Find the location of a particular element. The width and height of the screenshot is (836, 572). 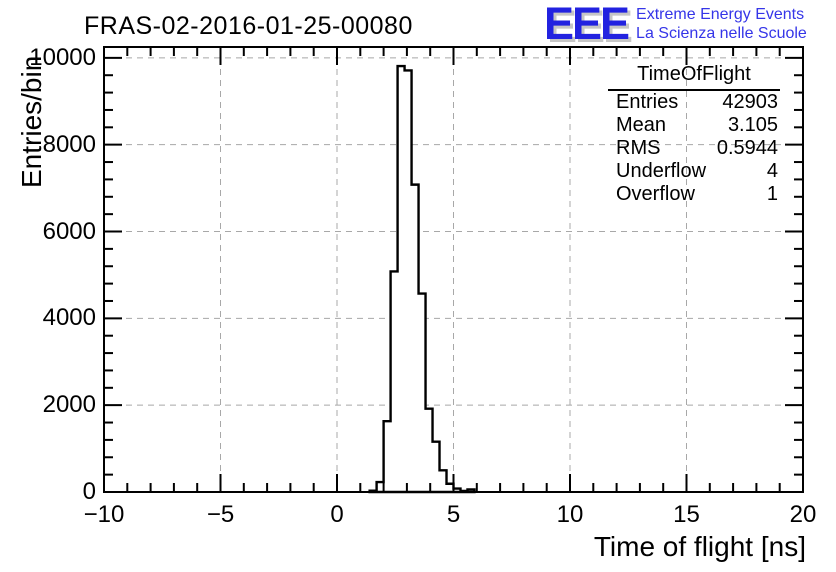

y-tick-label: 2000 is located at coordinates (69, 405).